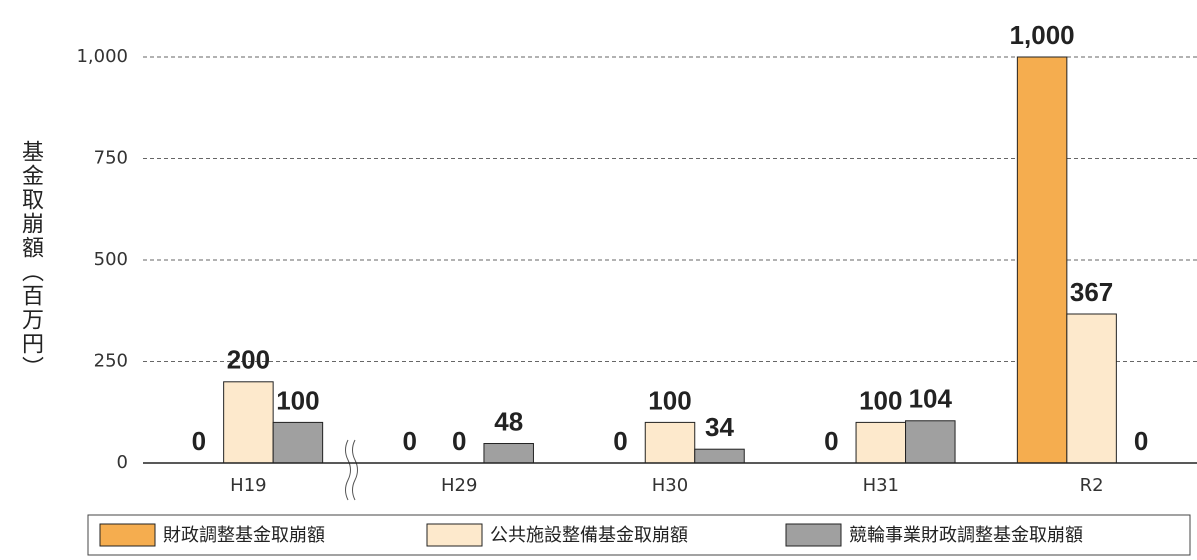  I want to click on x-tick-label: H19, so click(248, 485).